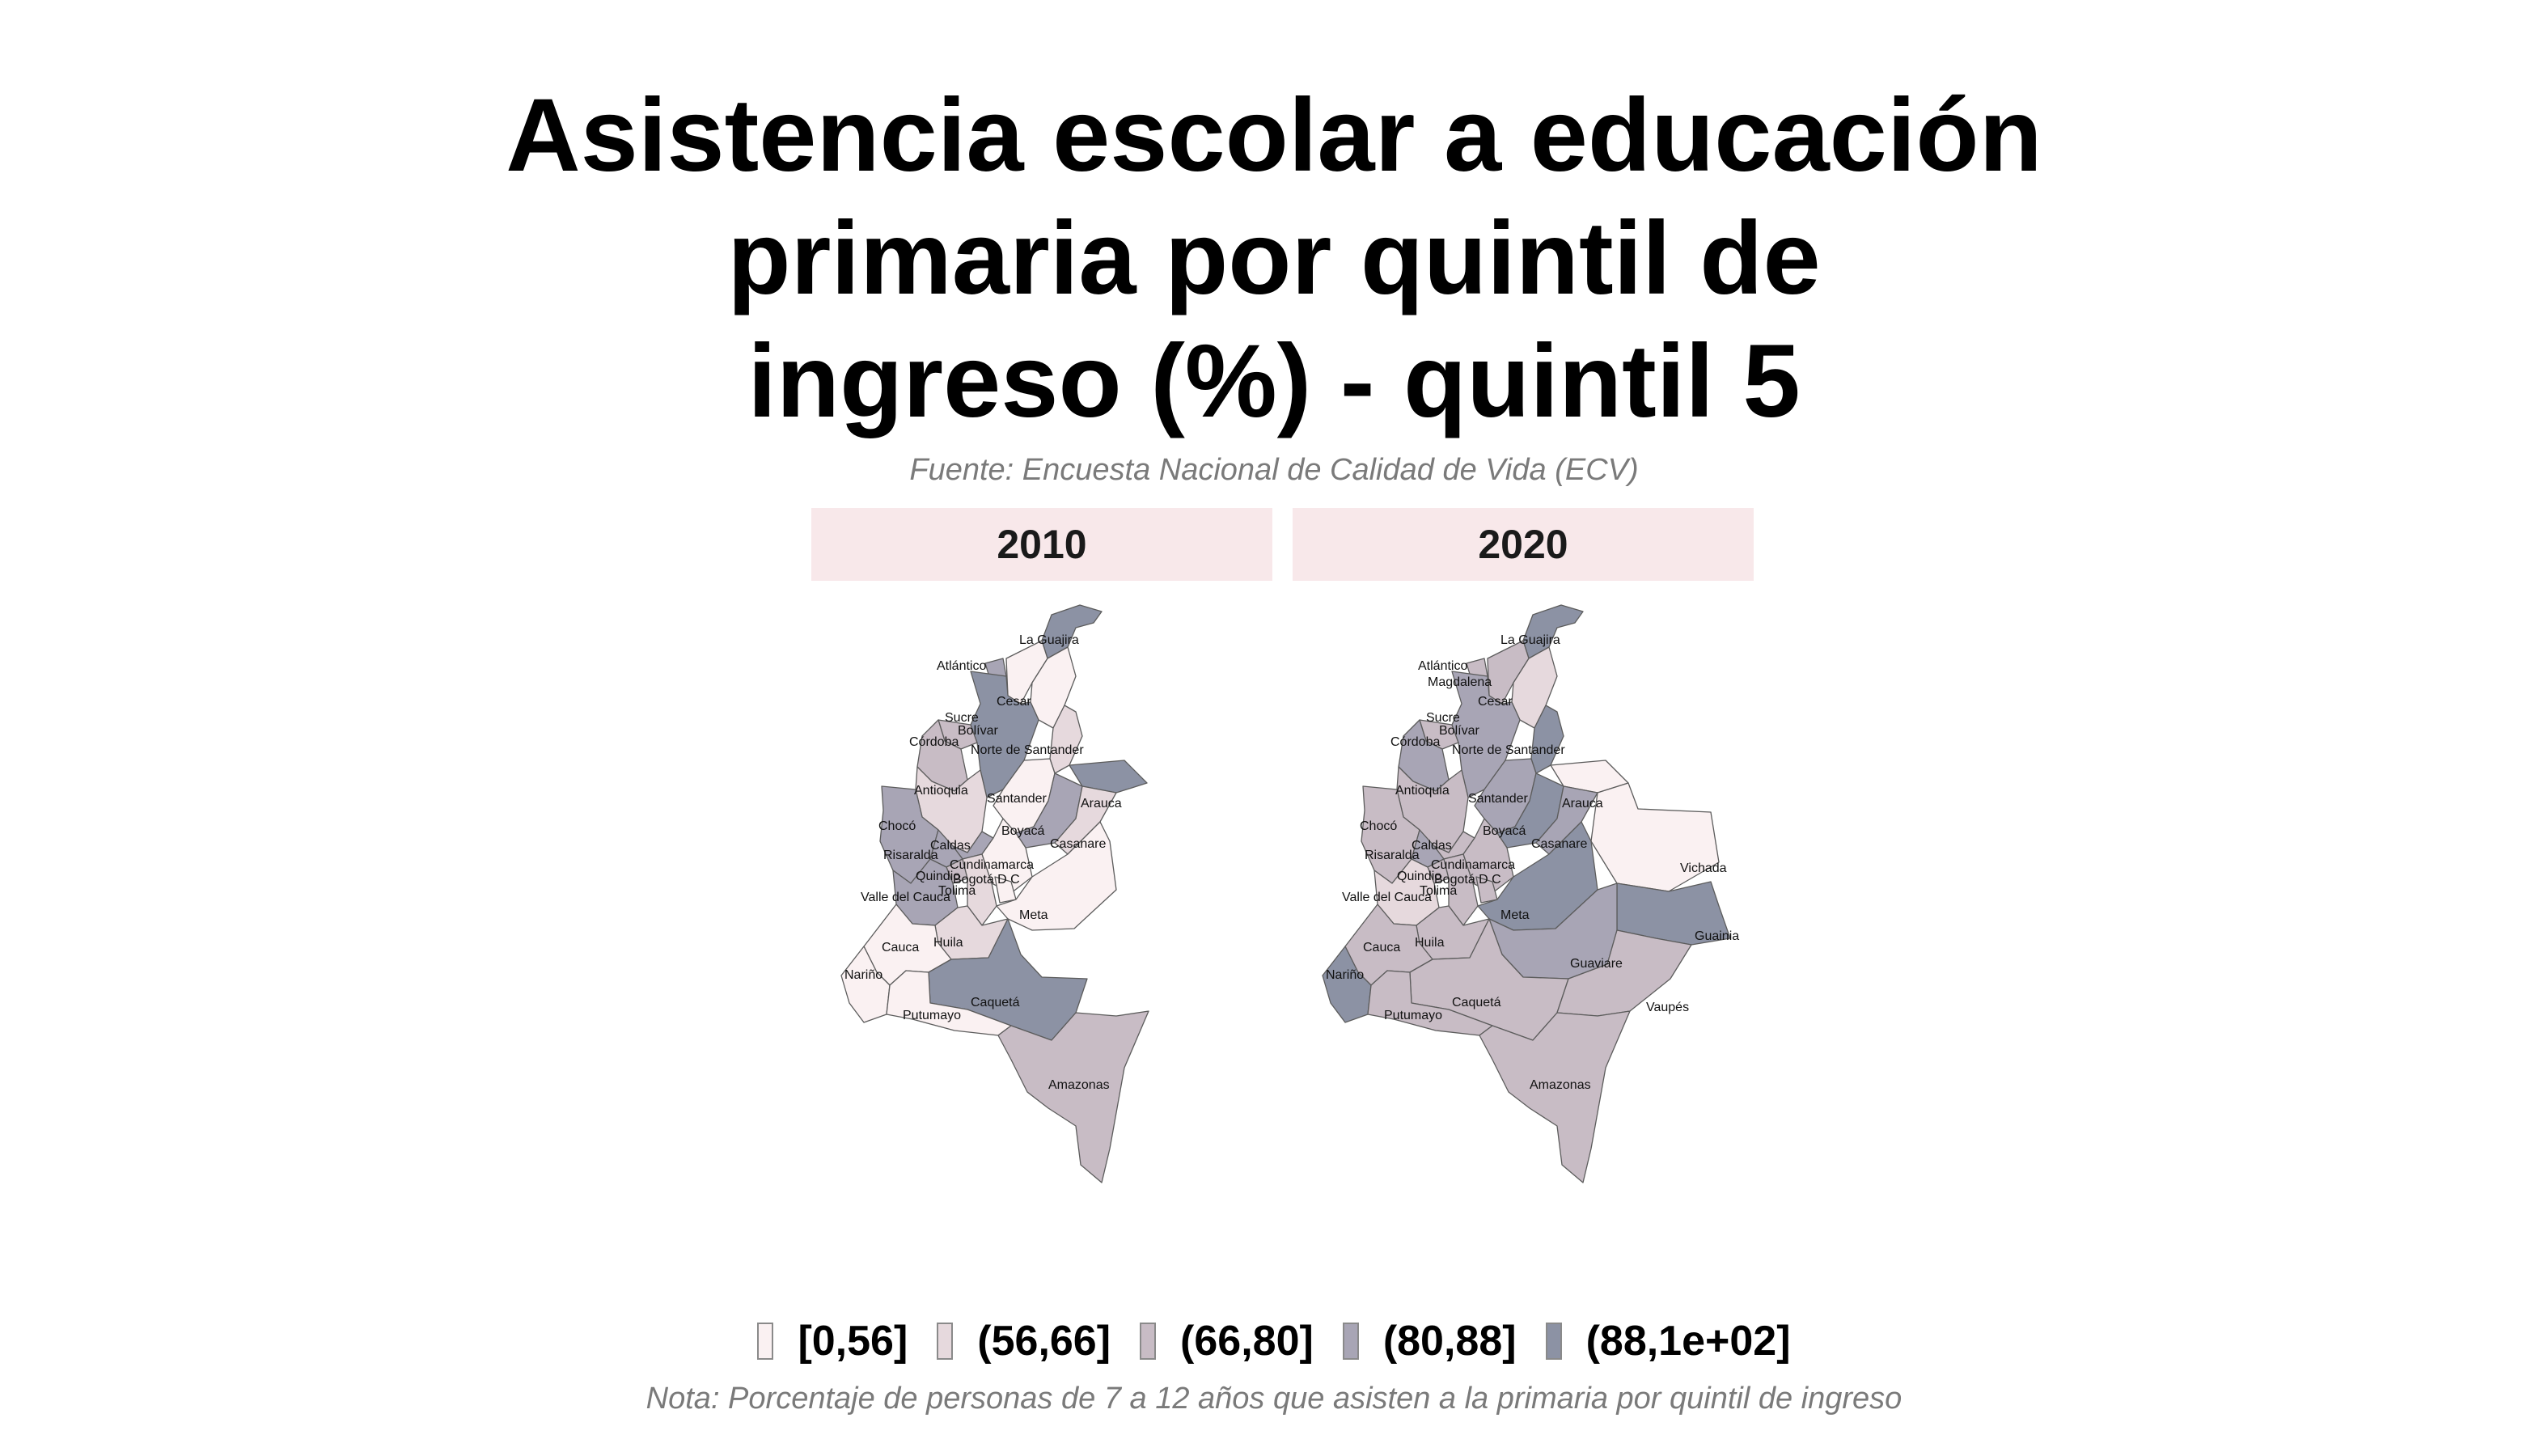  I want to click on legend-label: (80,88], so click(1449, 1341).